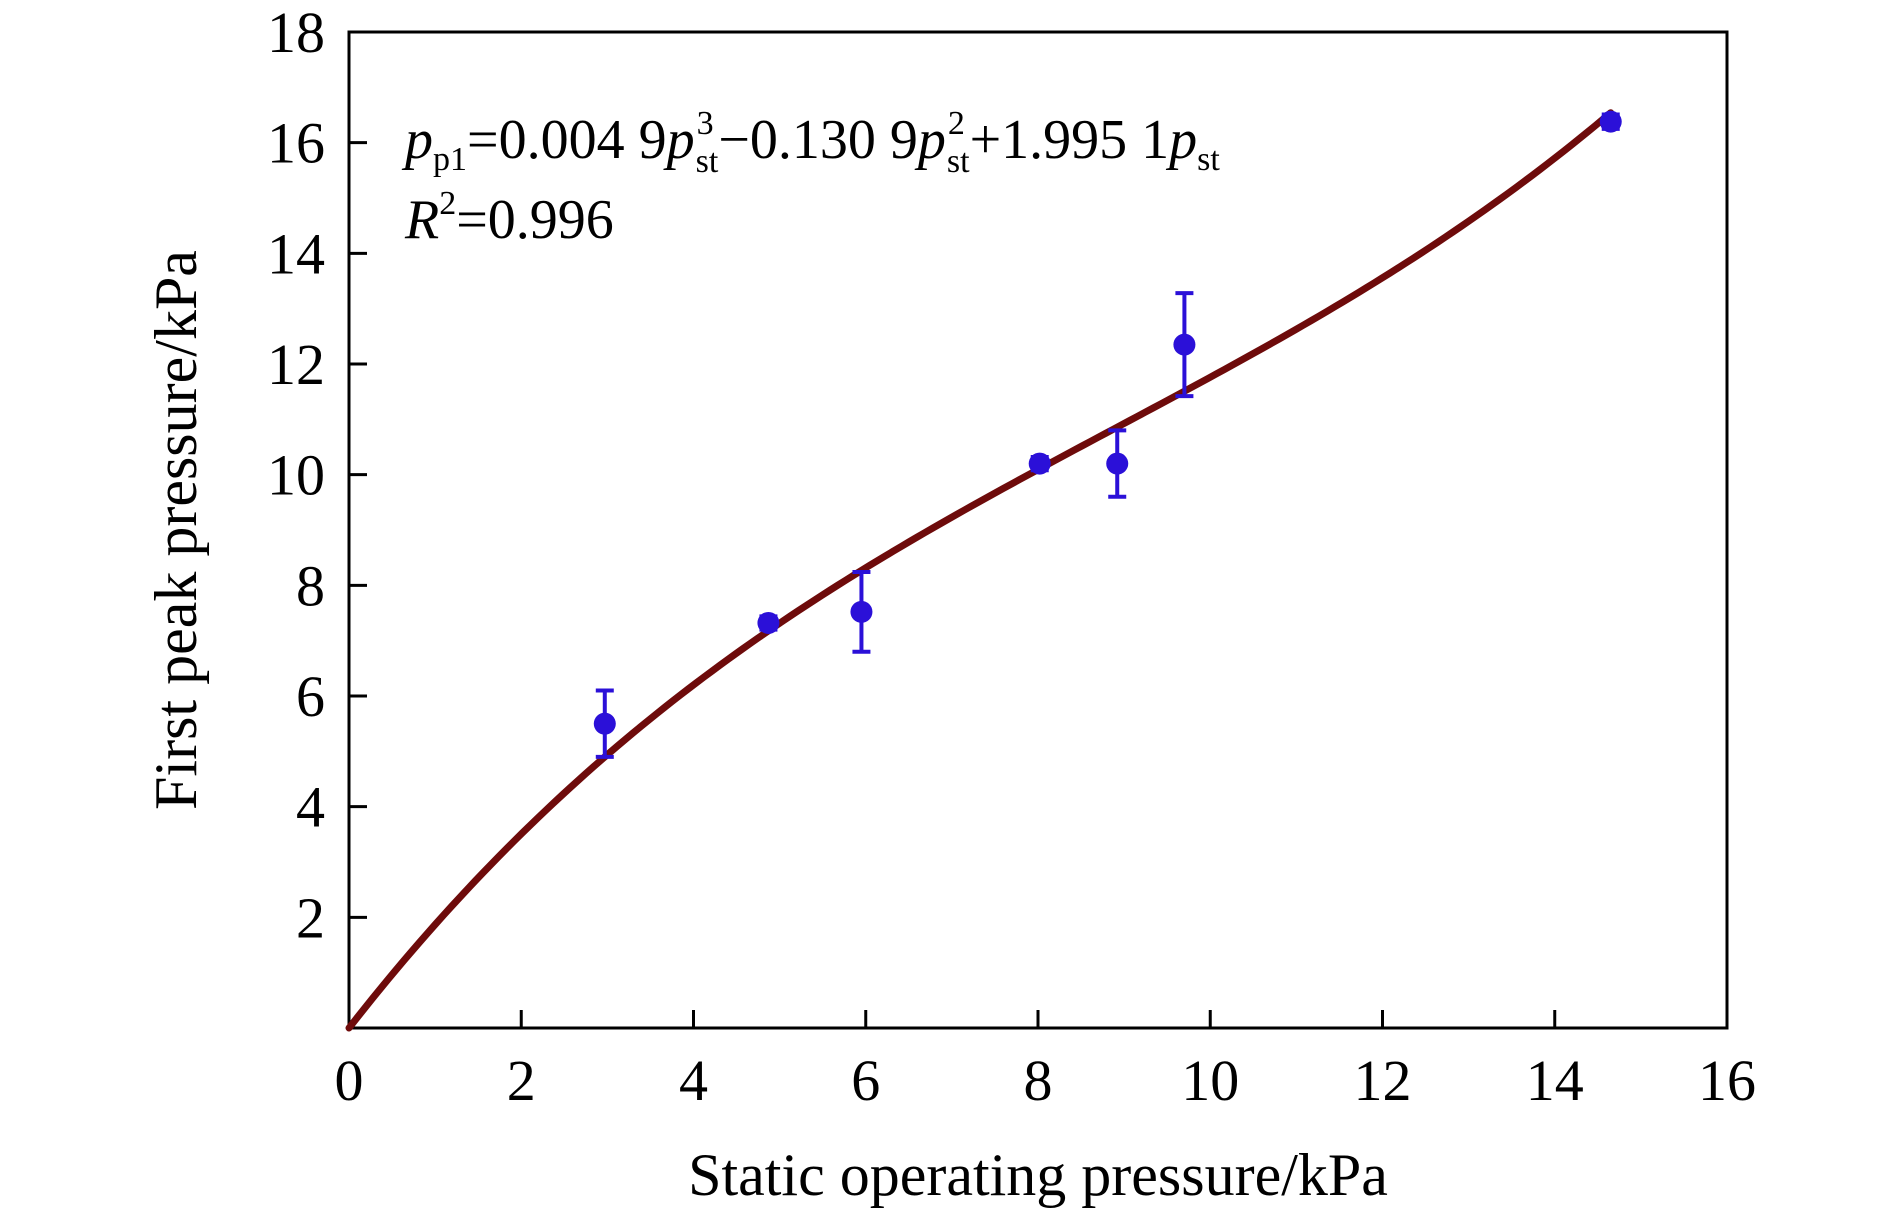  What do you see at coordinates (310, 917) in the screenshot?
I see `y-tick-label: 2` at bounding box center [310, 917].